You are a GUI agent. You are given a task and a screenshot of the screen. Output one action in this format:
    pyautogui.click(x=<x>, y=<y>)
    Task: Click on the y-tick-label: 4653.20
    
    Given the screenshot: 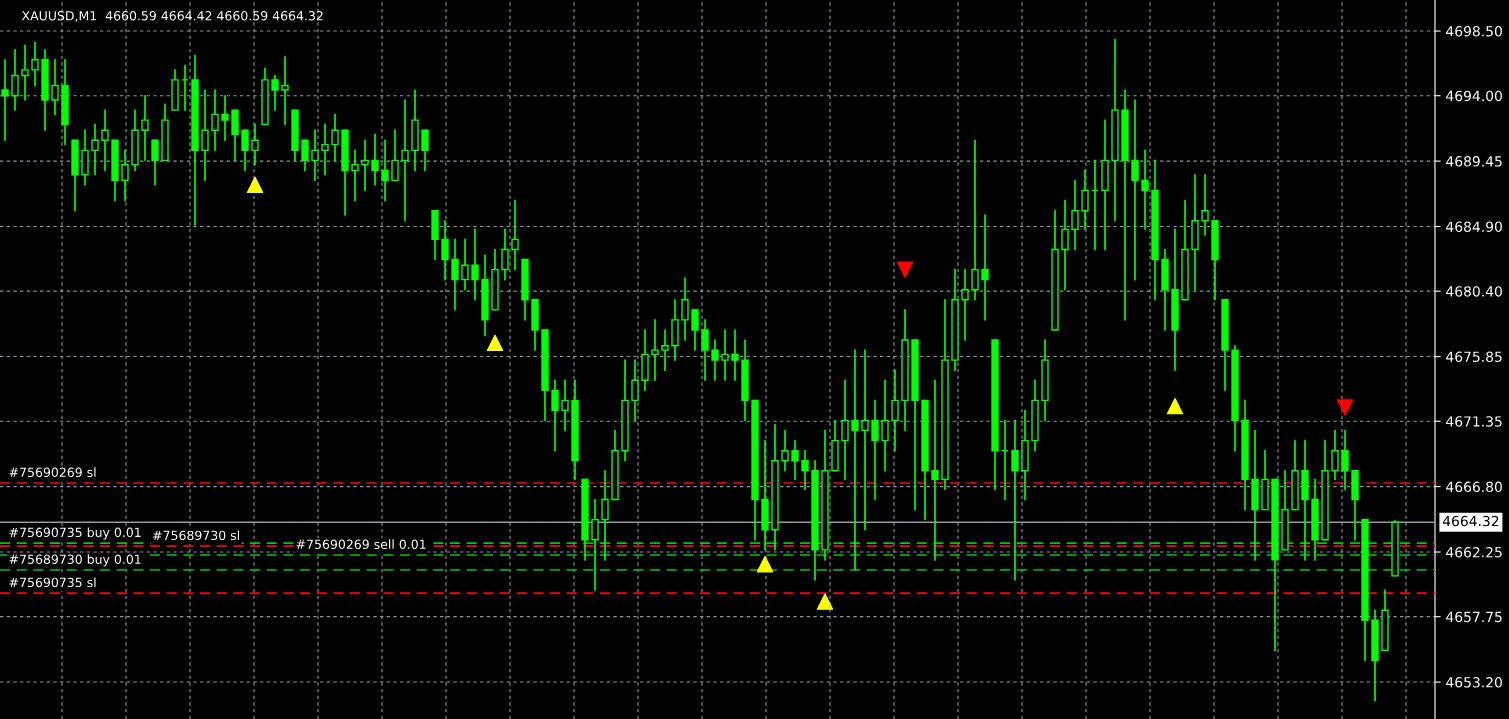 What is the action you would take?
    pyautogui.click(x=1474, y=682)
    